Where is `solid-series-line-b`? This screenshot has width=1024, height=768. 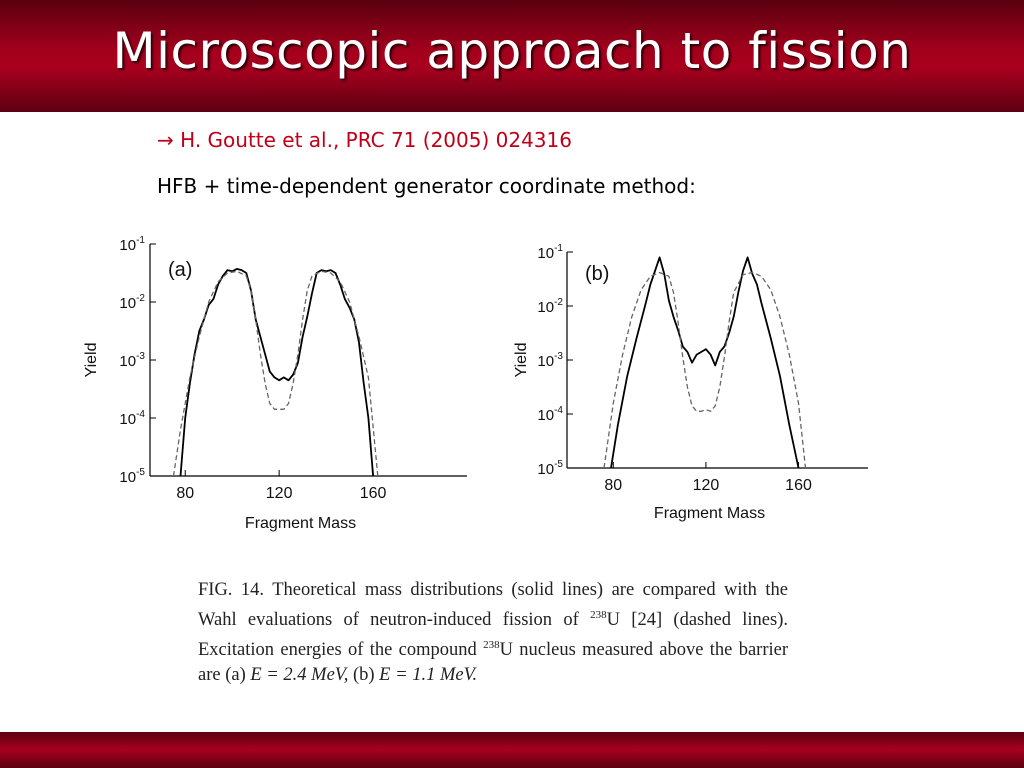 solid-series-line-b is located at coordinates (705, 362).